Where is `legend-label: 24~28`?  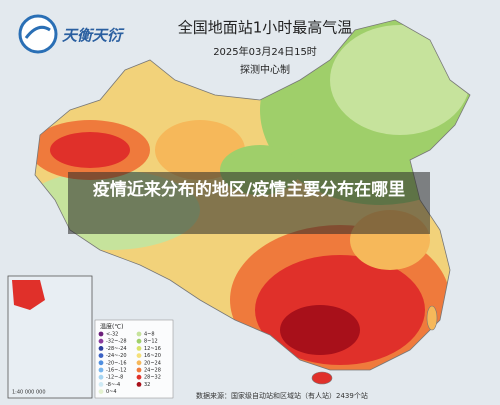 legend-label: 24~28 is located at coordinates (152, 371).